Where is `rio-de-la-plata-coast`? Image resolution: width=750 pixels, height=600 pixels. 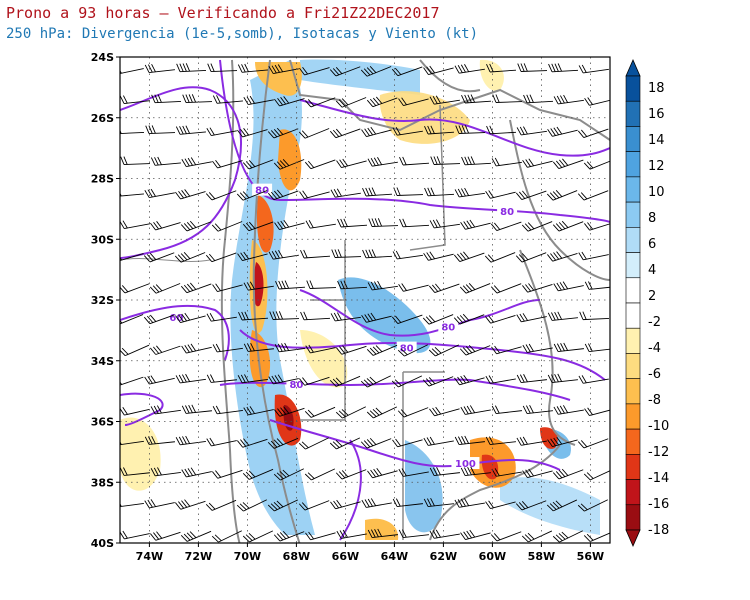 rio-de-la-plata-coast is located at coordinates (547, 347).